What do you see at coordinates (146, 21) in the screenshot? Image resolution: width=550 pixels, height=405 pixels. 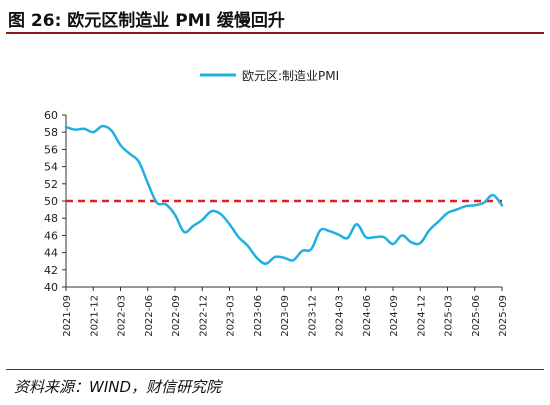 I see `figure-title: 图 26: 欧元区制造业 PMI 缓慢回升` at bounding box center [146, 21].